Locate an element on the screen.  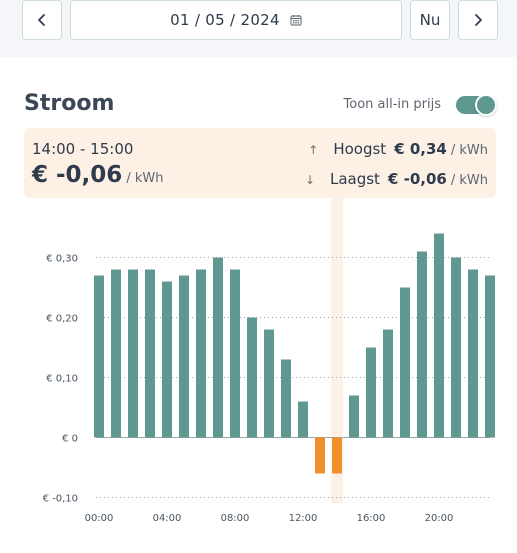
current-price-value: € -0,06 is located at coordinates (77, 175).